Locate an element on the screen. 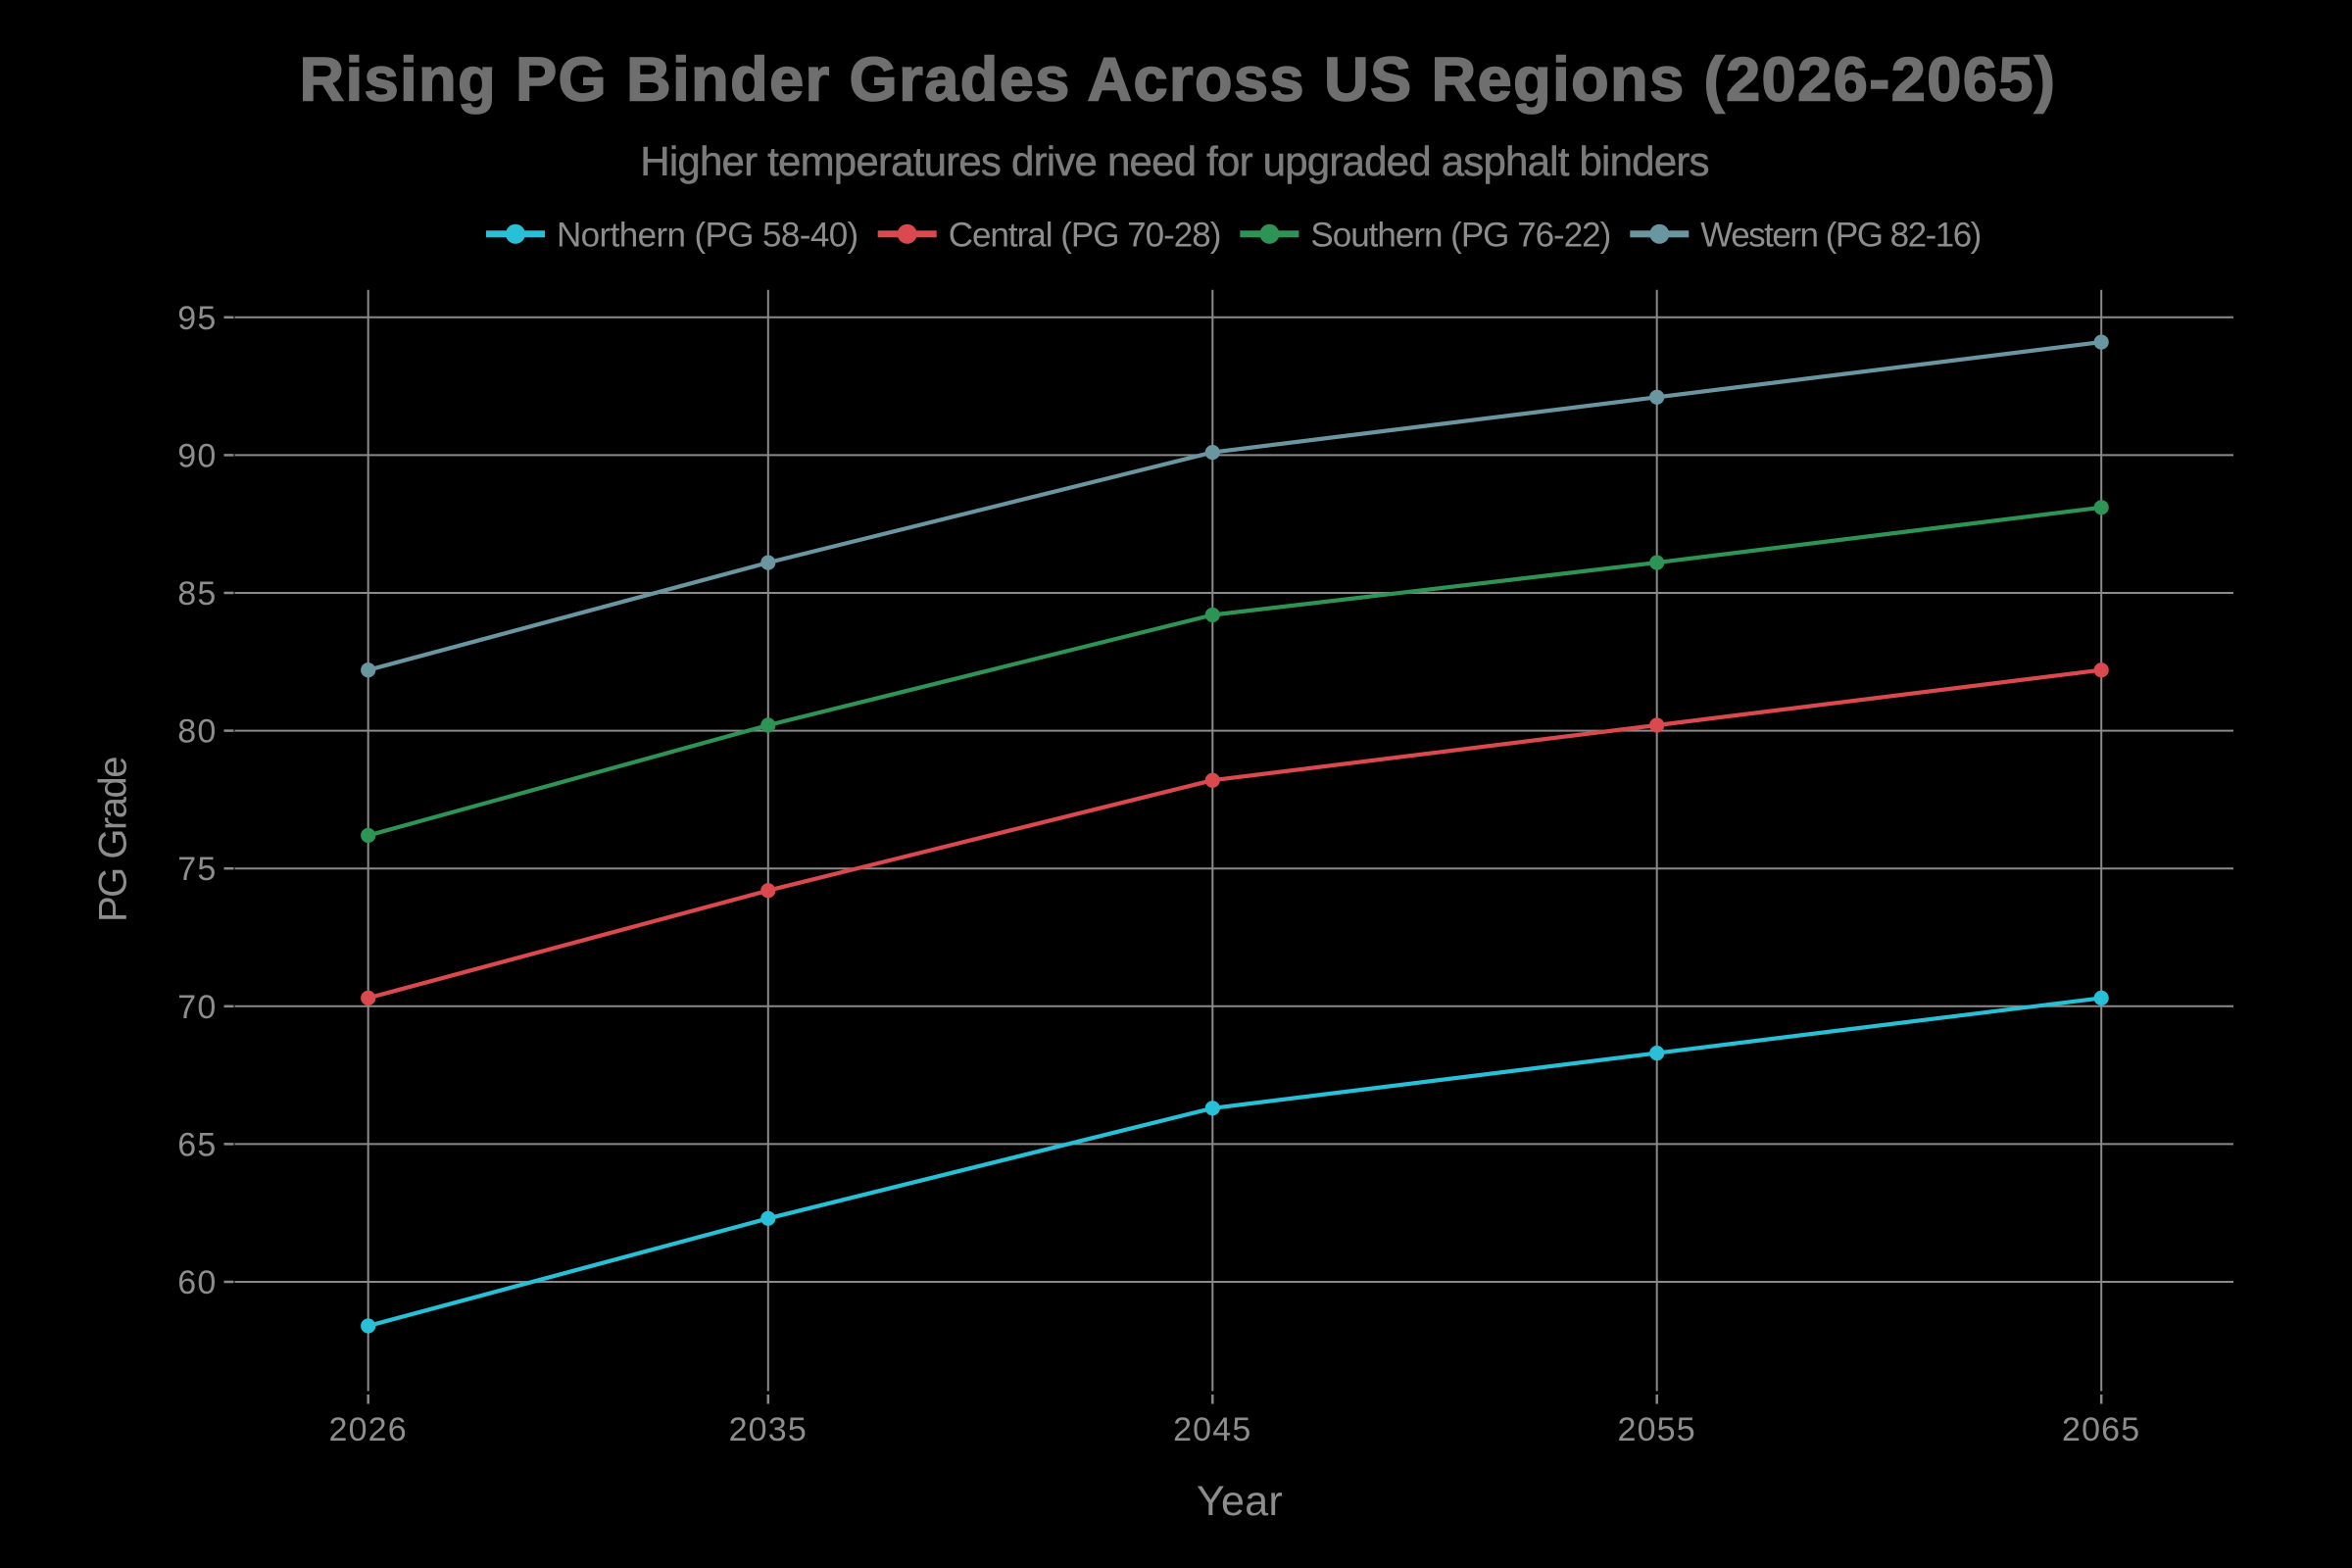  svg-text: 75 is located at coordinates (197, 869).